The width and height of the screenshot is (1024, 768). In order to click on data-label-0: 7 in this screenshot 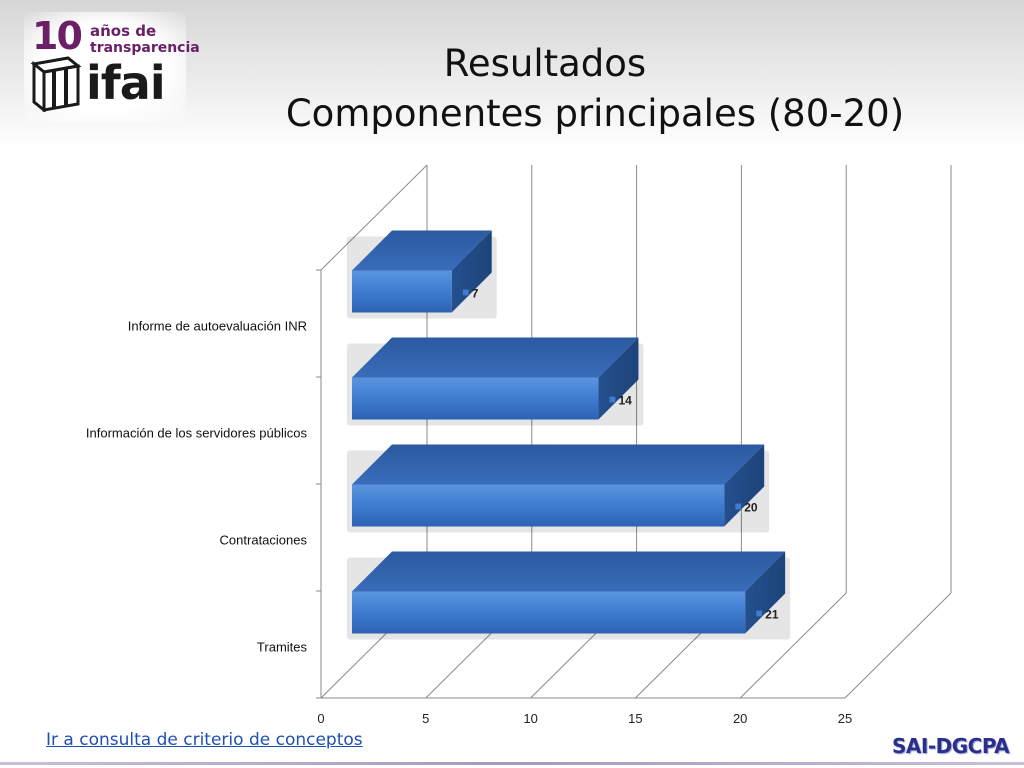, I will do `click(475, 294)`.